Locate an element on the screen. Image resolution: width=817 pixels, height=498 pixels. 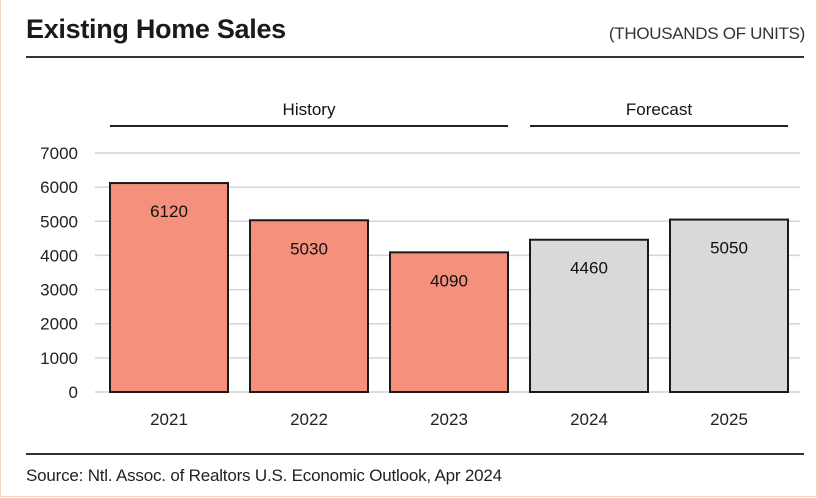
period-groups: History Forecast is located at coordinates (449, 113).